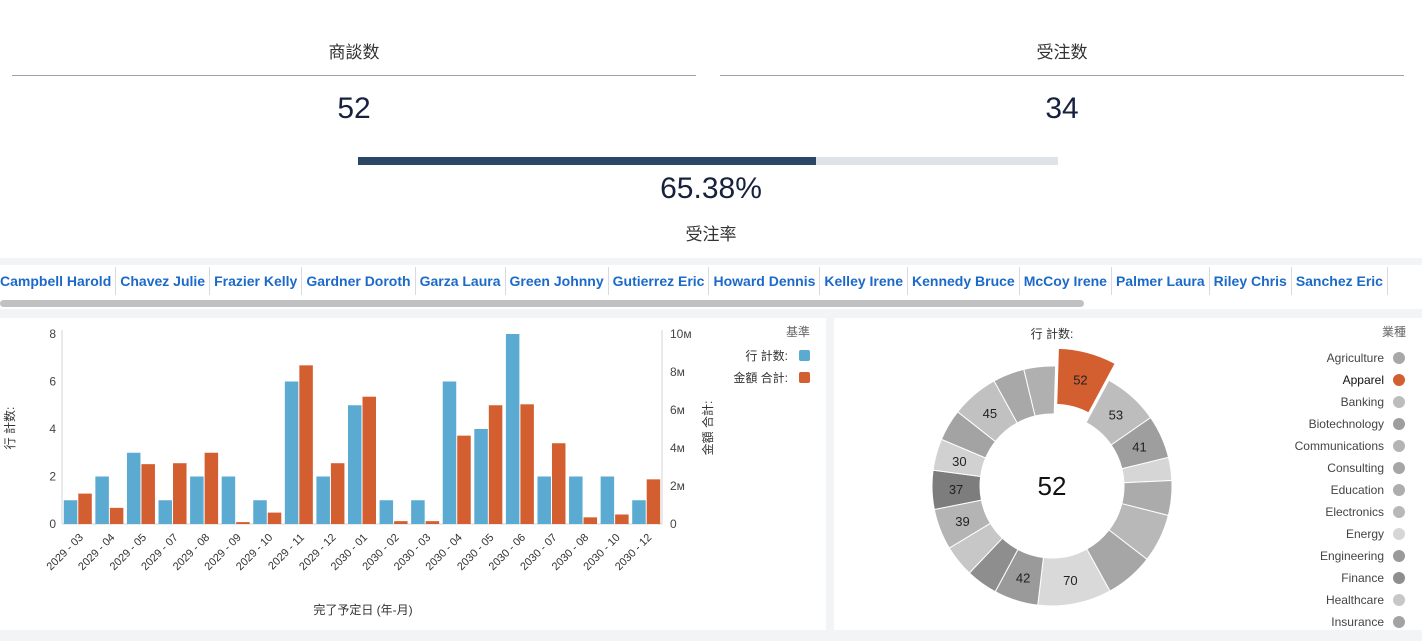 The height and width of the screenshot is (641, 1422). Describe the element at coordinates (708, 161) in the screenshot. I see `win-rate-progress` at that location.